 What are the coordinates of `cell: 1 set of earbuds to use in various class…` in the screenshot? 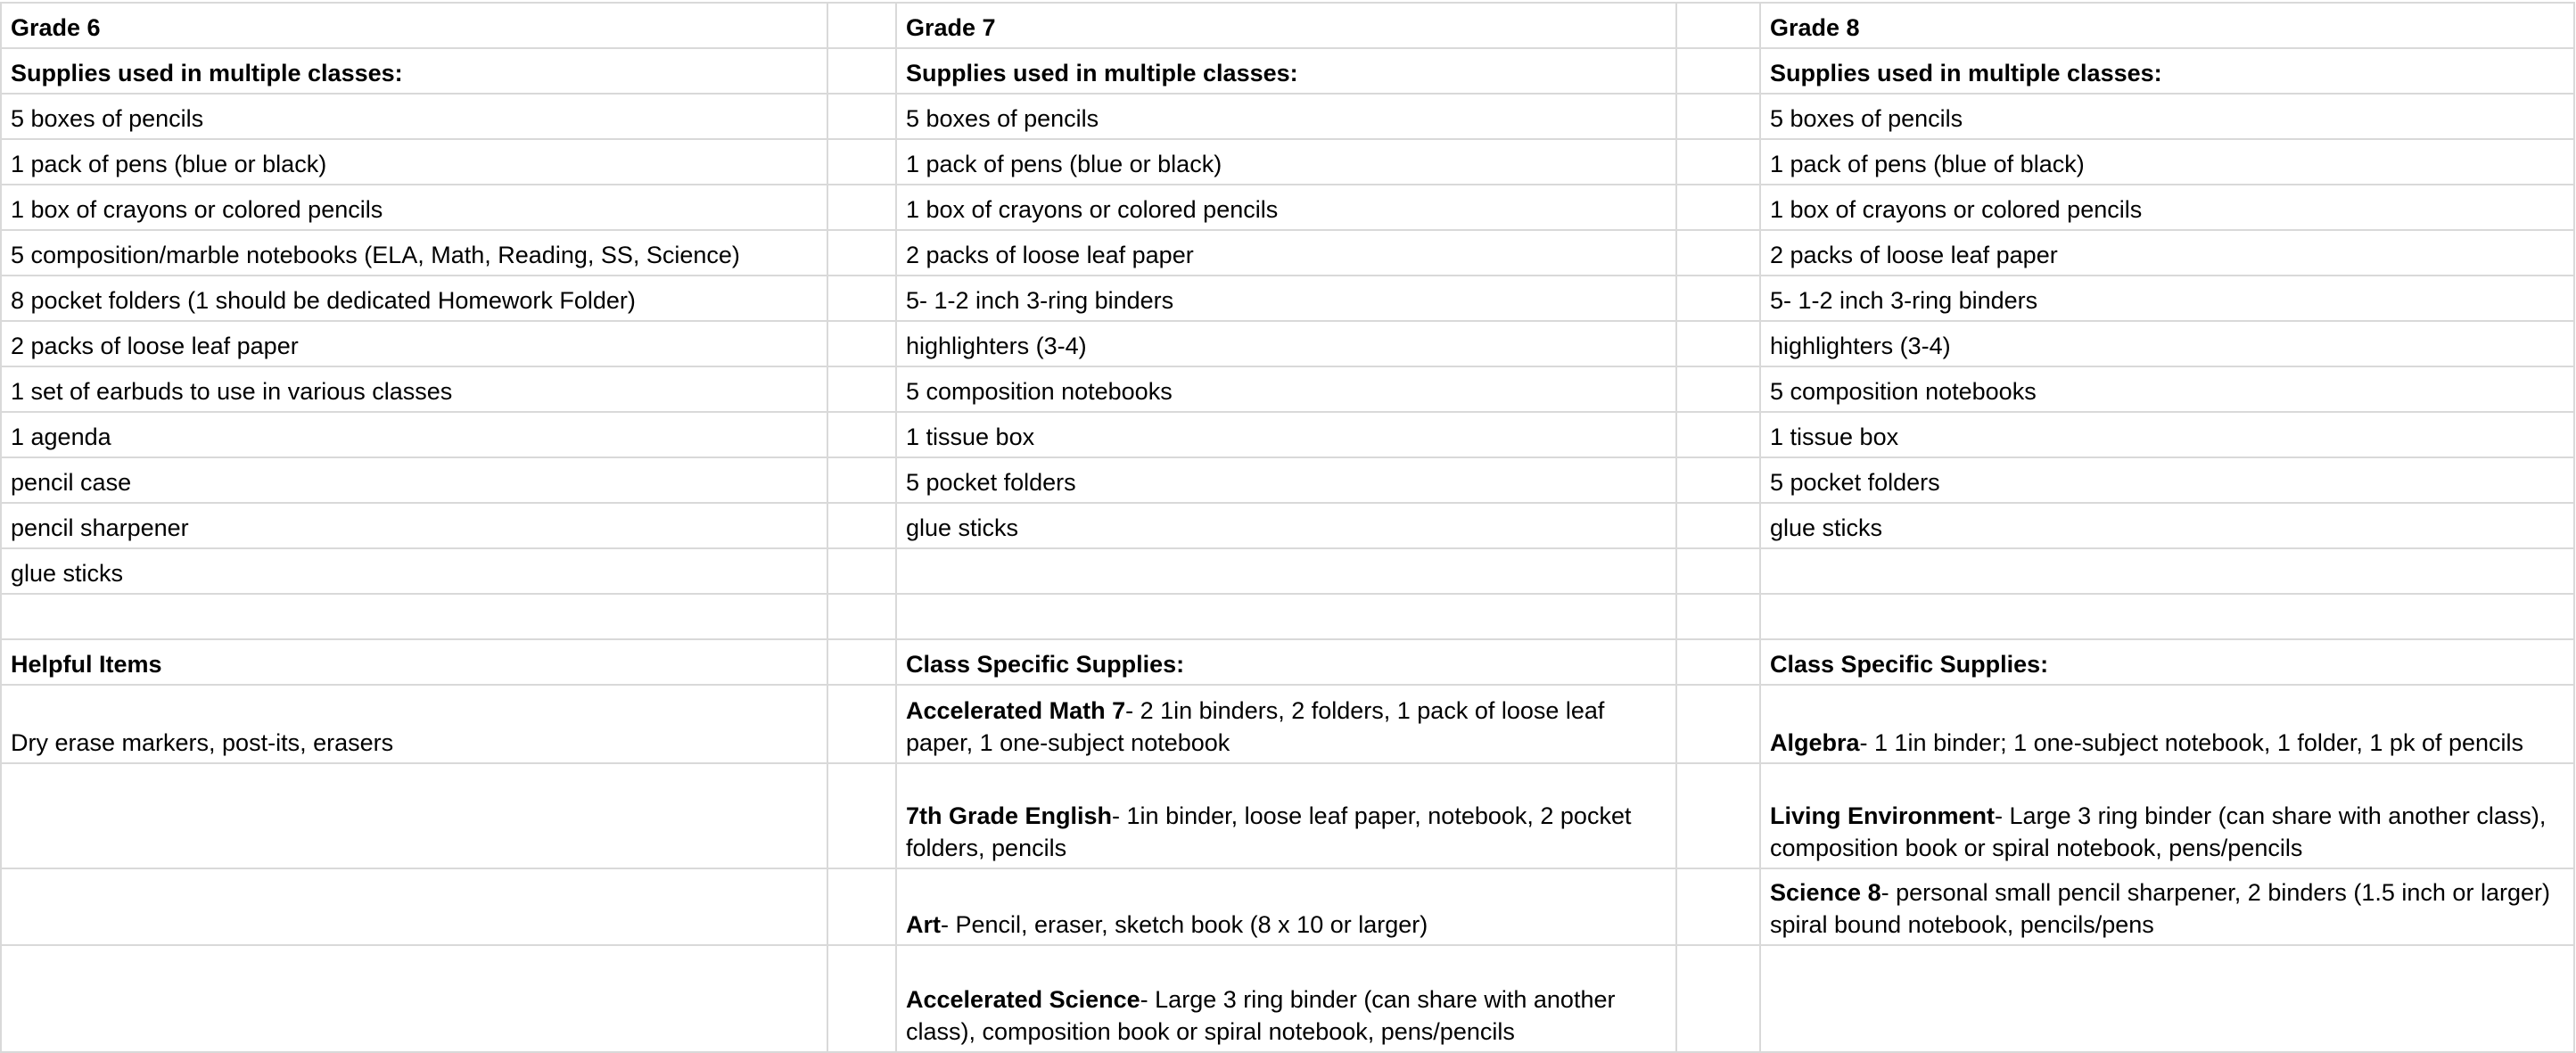 It's located at (414, 389).